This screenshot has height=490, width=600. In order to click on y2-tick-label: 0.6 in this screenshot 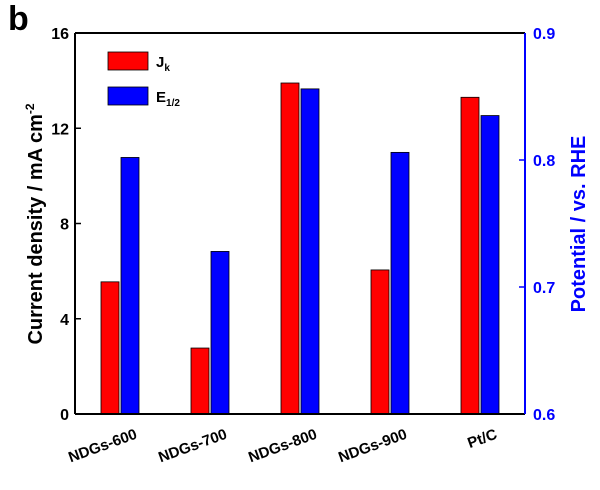, I will do `click(544, 415)`.